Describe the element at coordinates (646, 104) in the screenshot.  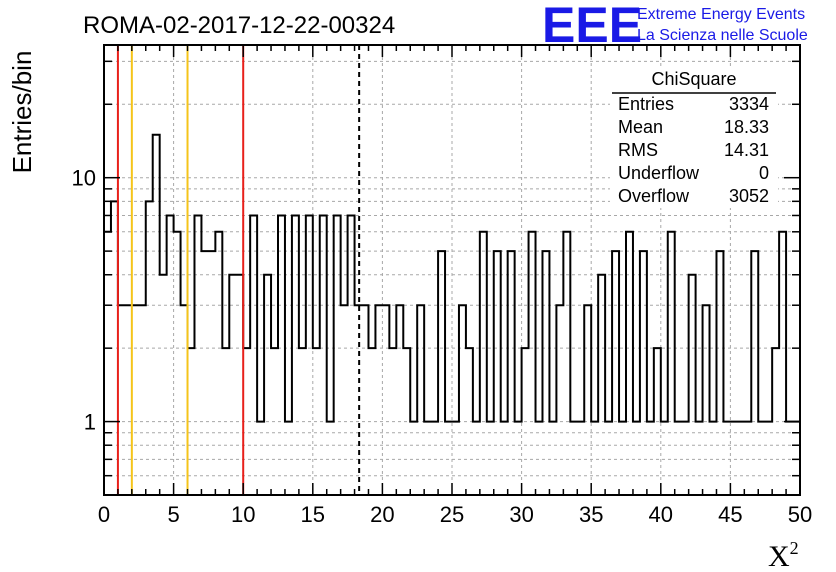
I see `stats-label-entries: Entries` at that location.